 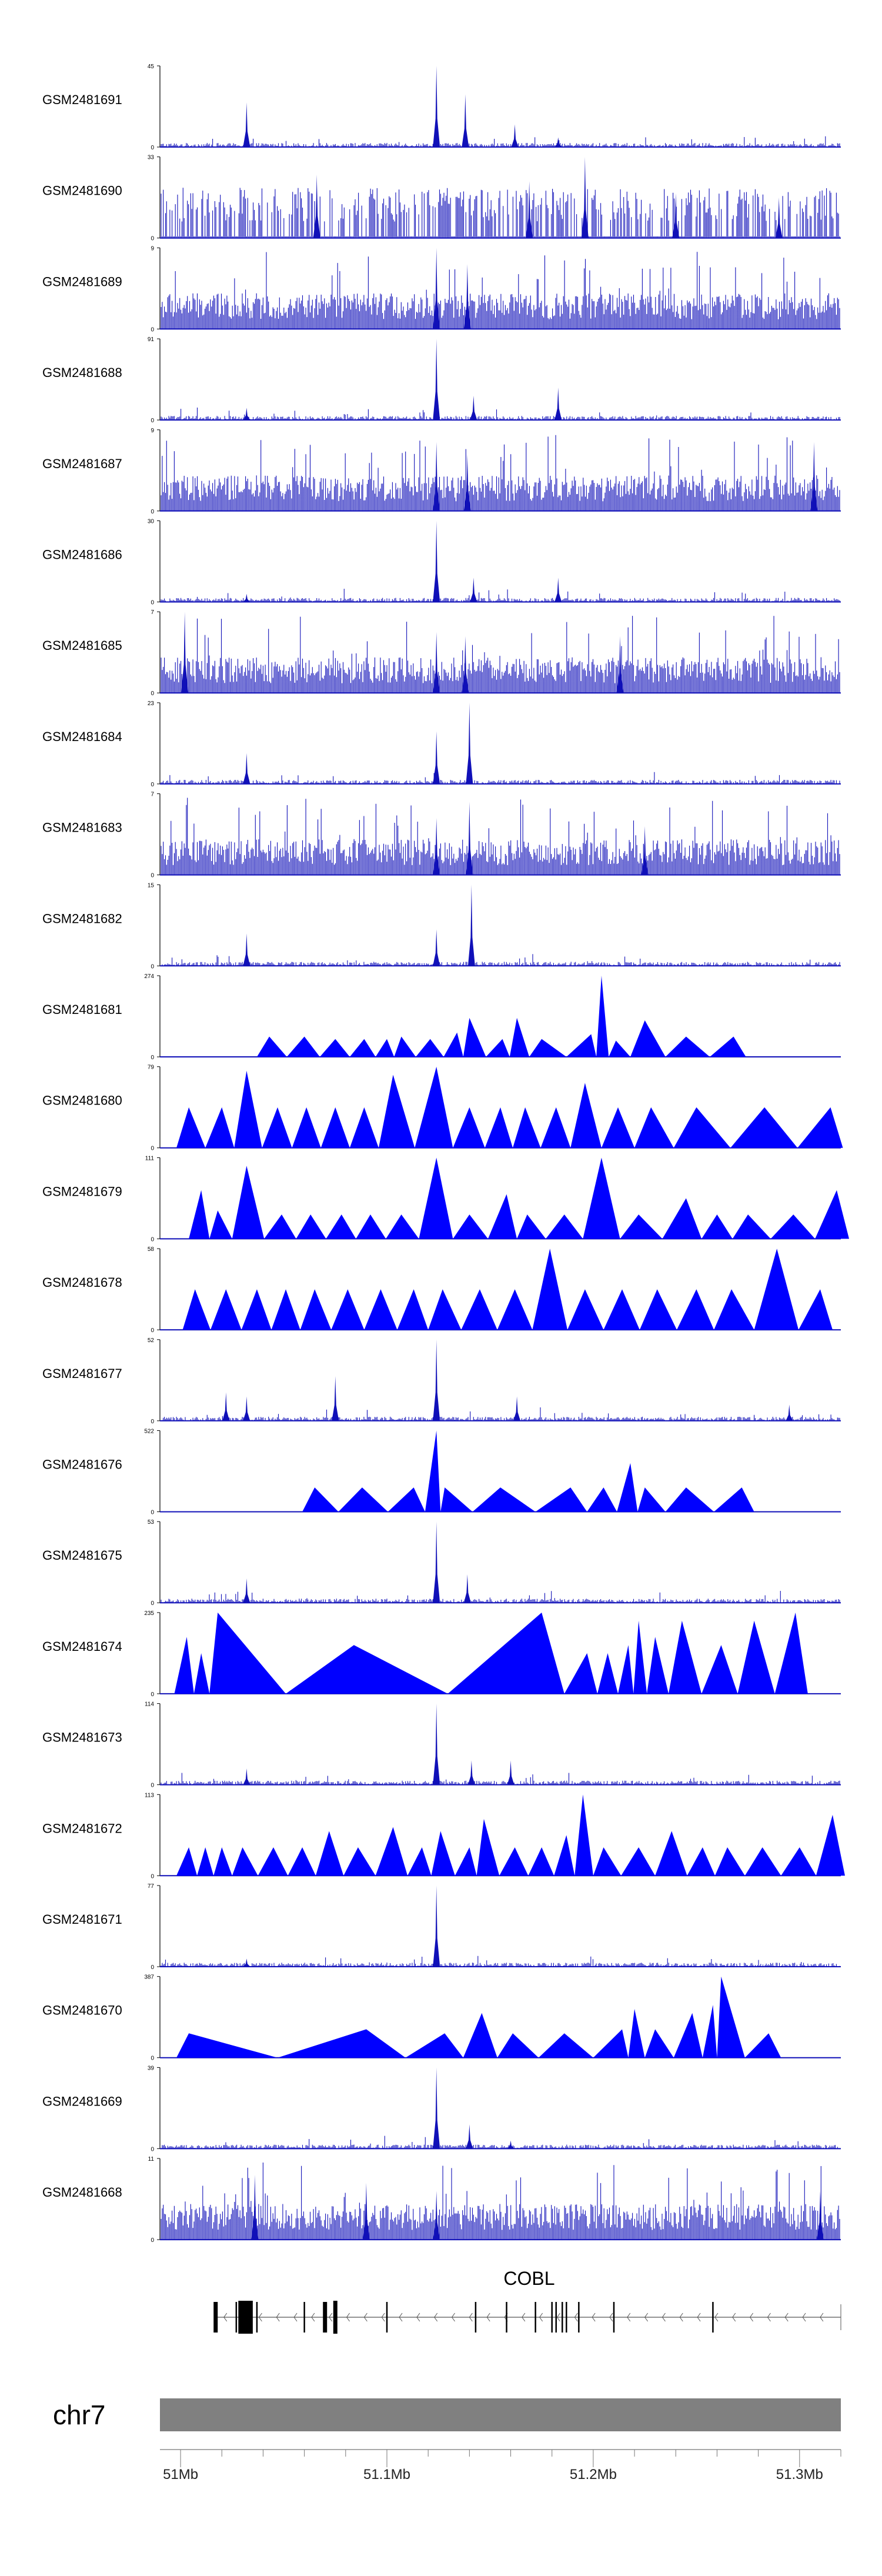 What do you see at coordinates (151, 2159) in the screenshot?
I see `y-axis-max-label: 11` at bounding box center [151, 2159].